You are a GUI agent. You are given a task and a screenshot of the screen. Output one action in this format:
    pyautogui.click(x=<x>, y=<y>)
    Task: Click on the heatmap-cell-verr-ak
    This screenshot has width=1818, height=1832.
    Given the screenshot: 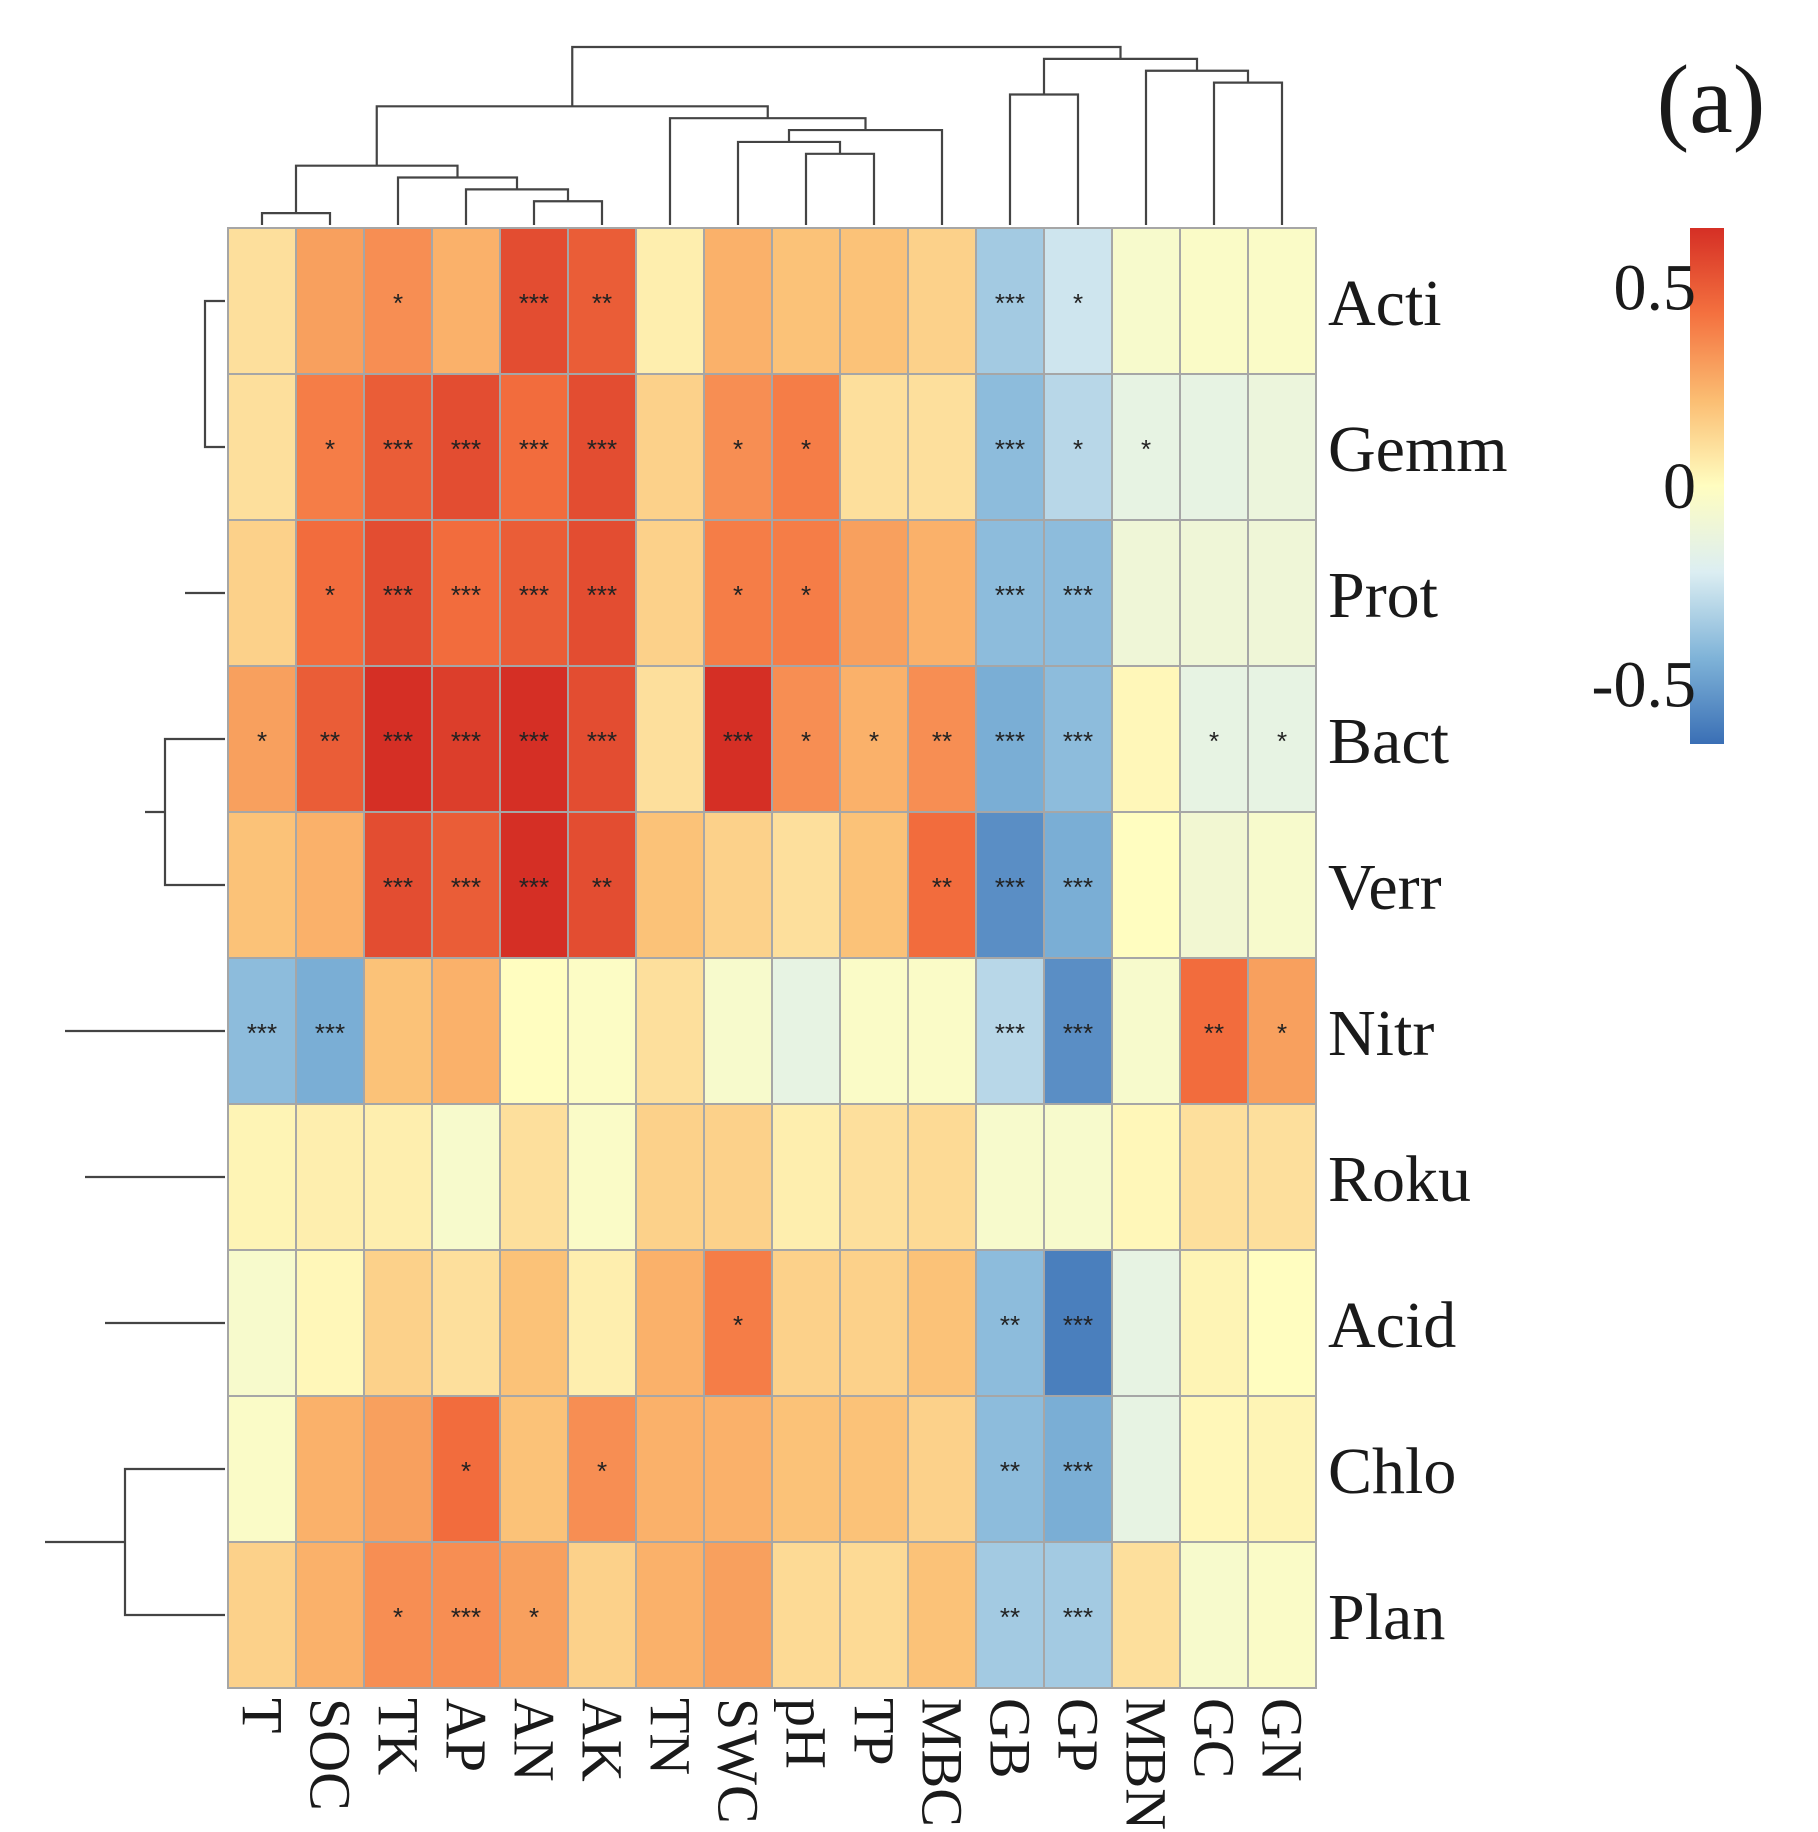 What is the action you would take?
    pyautogui.click(x=602, y=885)
    